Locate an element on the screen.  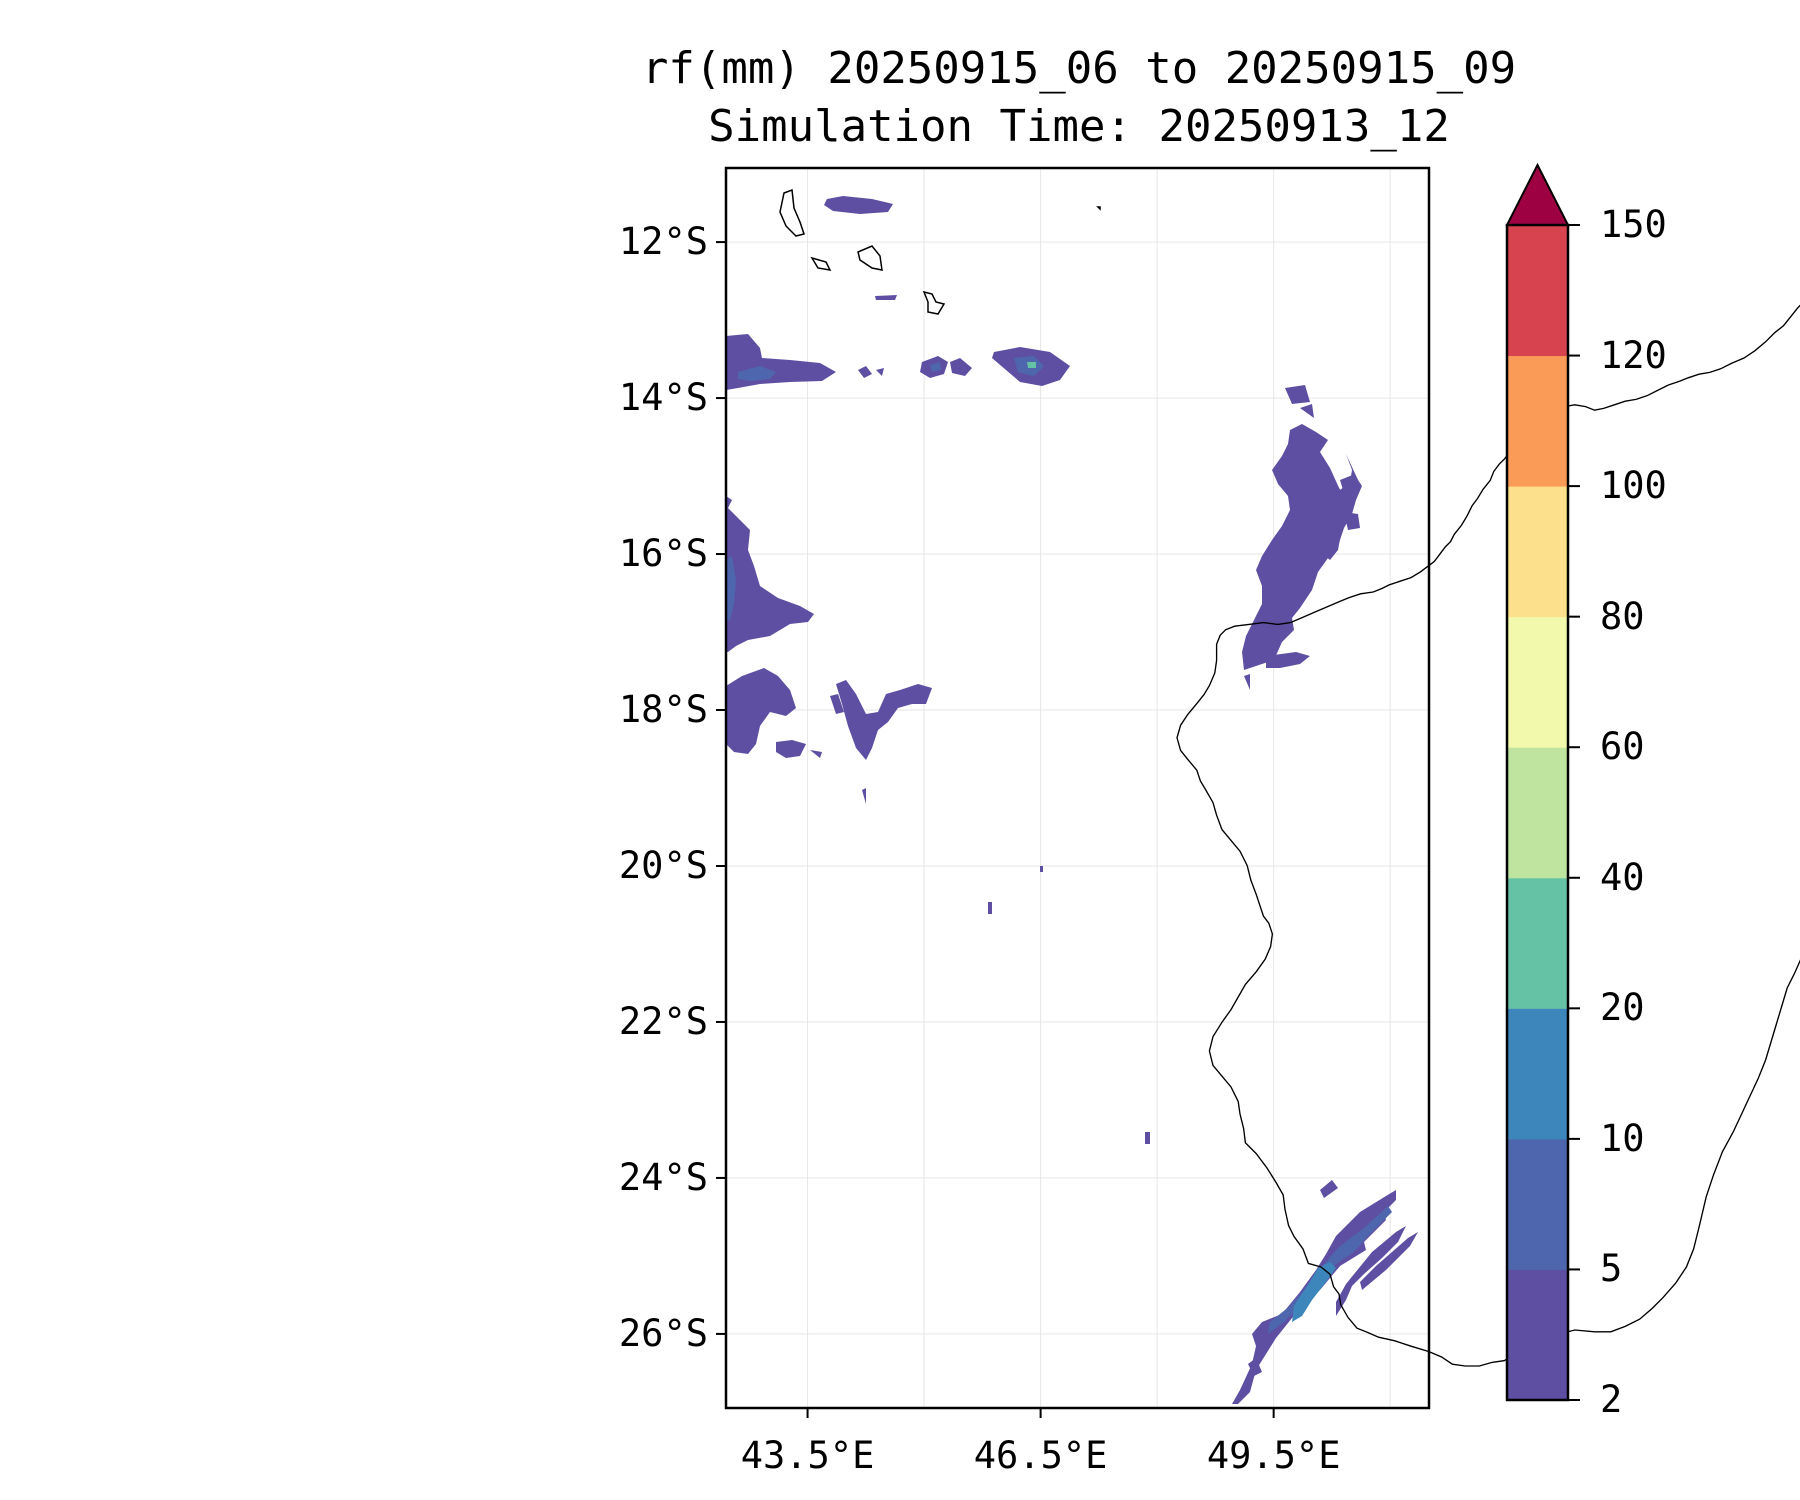
lon-tick-label: 46.5°E is located at coordinates (1040, 1455).